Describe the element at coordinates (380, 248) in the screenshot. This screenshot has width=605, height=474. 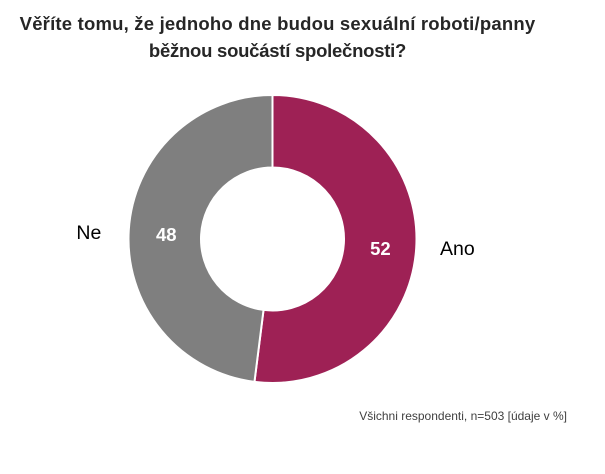
I see `svg-text: 52` at that location.